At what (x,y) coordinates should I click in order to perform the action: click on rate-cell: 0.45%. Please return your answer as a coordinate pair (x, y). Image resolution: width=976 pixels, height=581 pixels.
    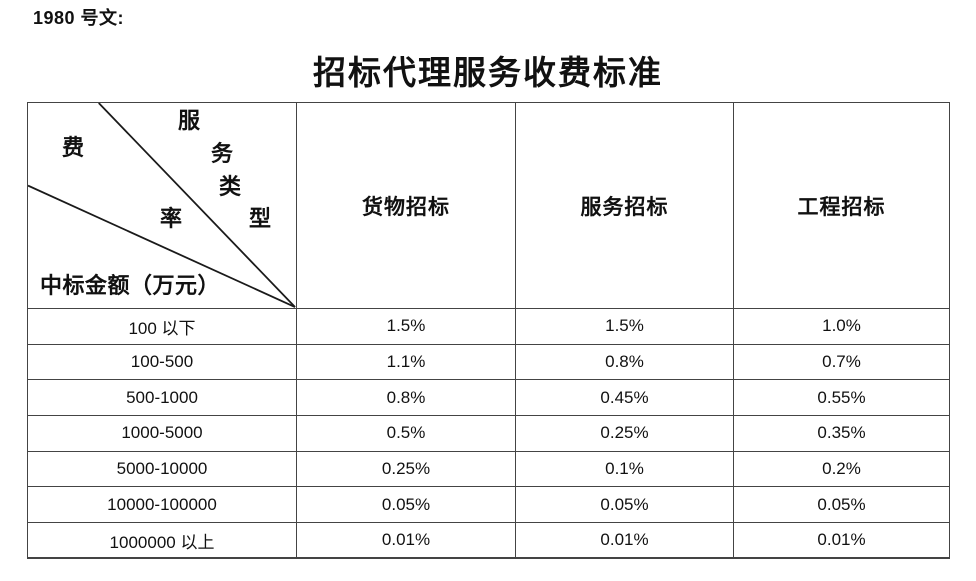
    Looking at the image, I should click on (624, 398).